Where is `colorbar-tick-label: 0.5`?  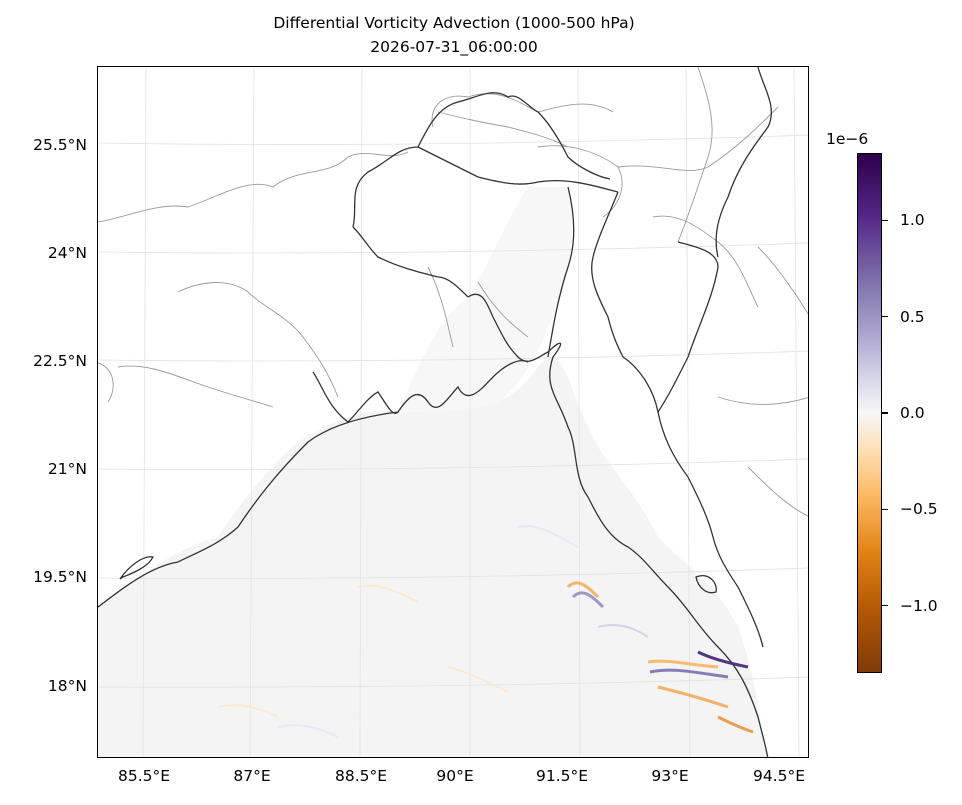
colorbar-tick-label: 0.5 is located at coordinates (912, 316).